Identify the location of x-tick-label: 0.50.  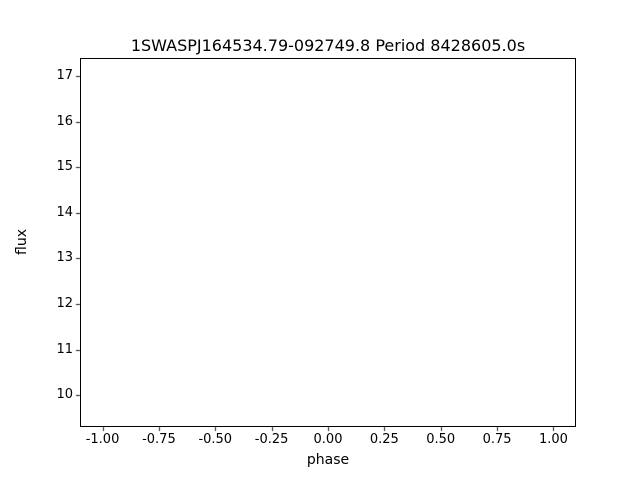
(441, 439).